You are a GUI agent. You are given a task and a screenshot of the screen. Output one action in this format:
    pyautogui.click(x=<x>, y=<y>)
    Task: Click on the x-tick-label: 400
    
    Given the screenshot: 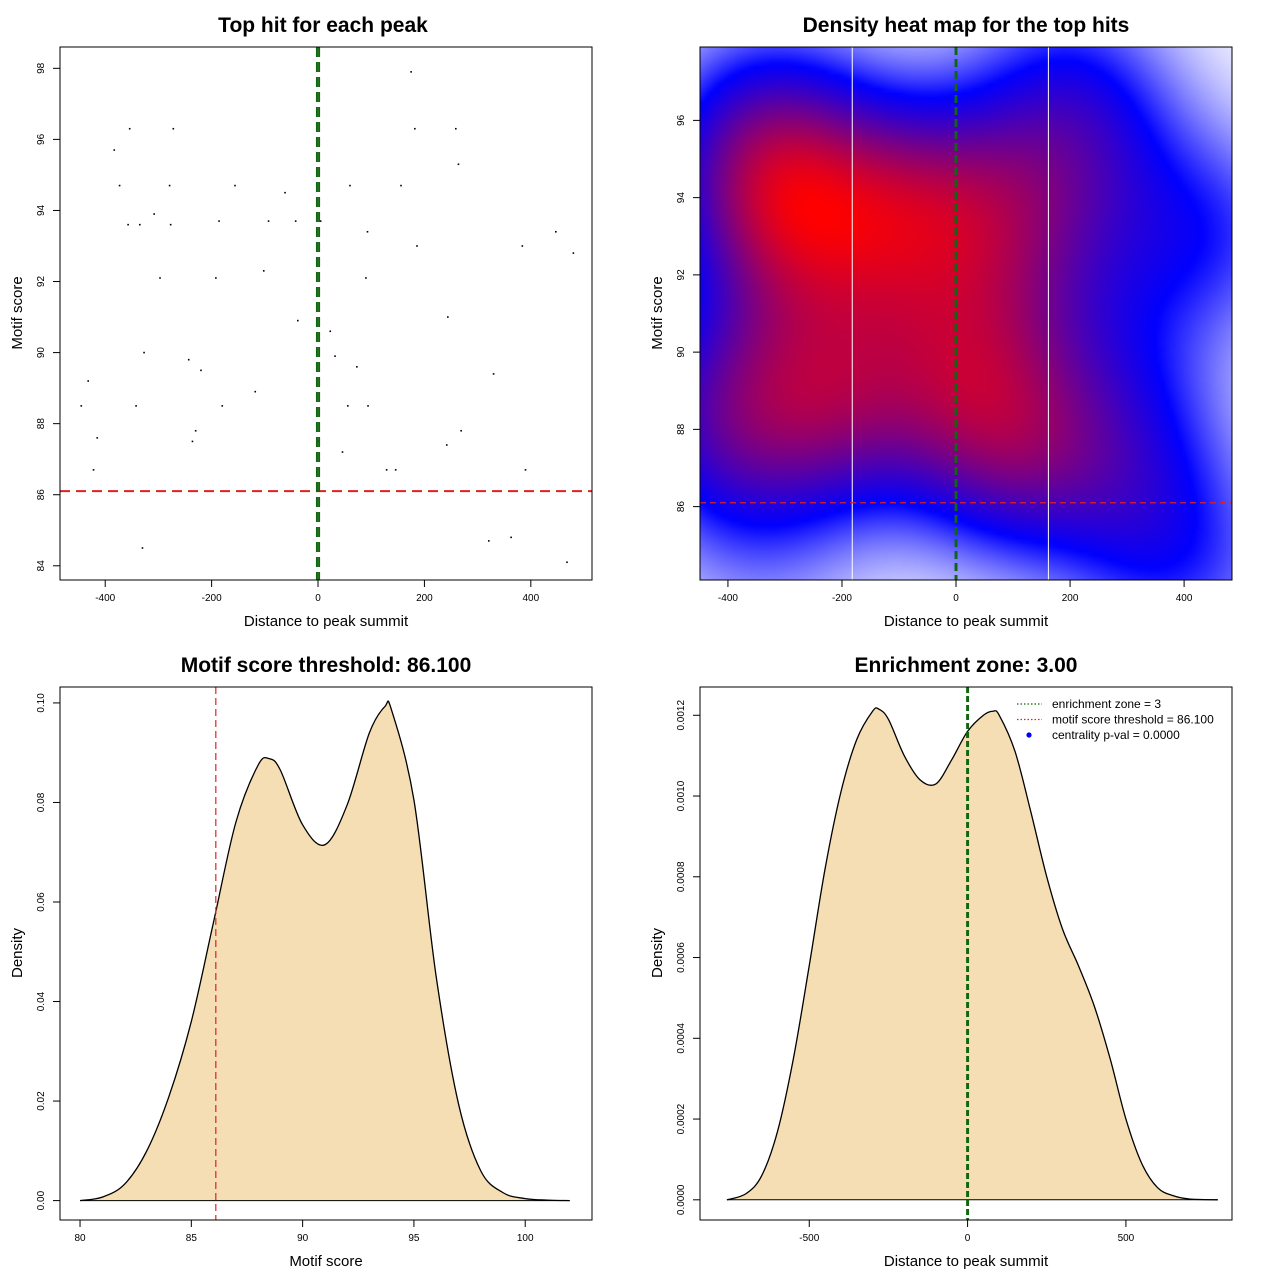 What is the action you would take?
    pyautogui.click(x=1184, y=598)
    